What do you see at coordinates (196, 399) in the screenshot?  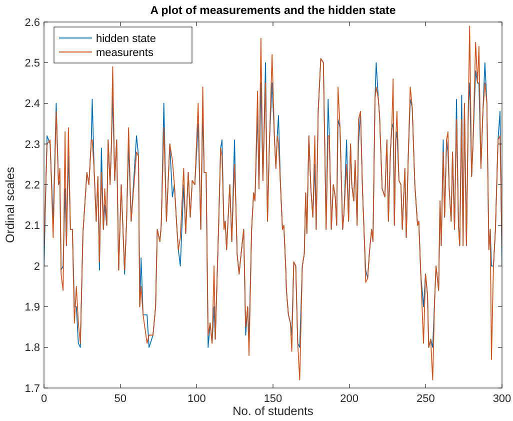 I see `x-tick-label: 100` at bounding box center [196, 399].